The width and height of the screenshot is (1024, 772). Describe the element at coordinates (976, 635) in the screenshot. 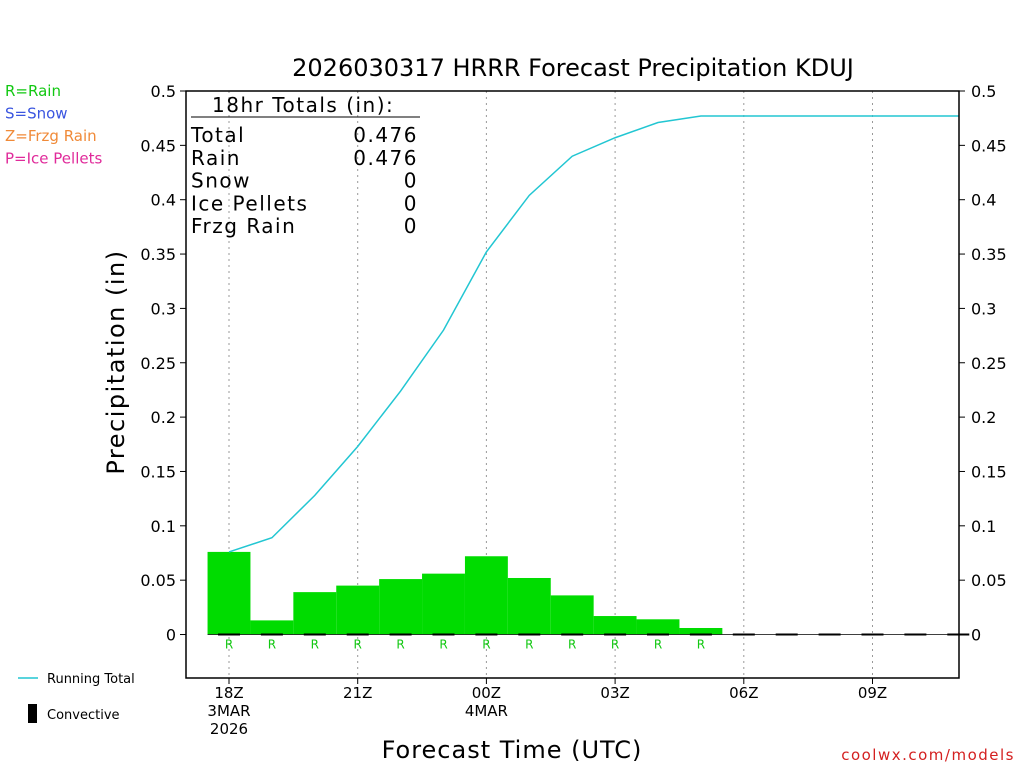

I see `y-tick-label-right: 0` at that location.